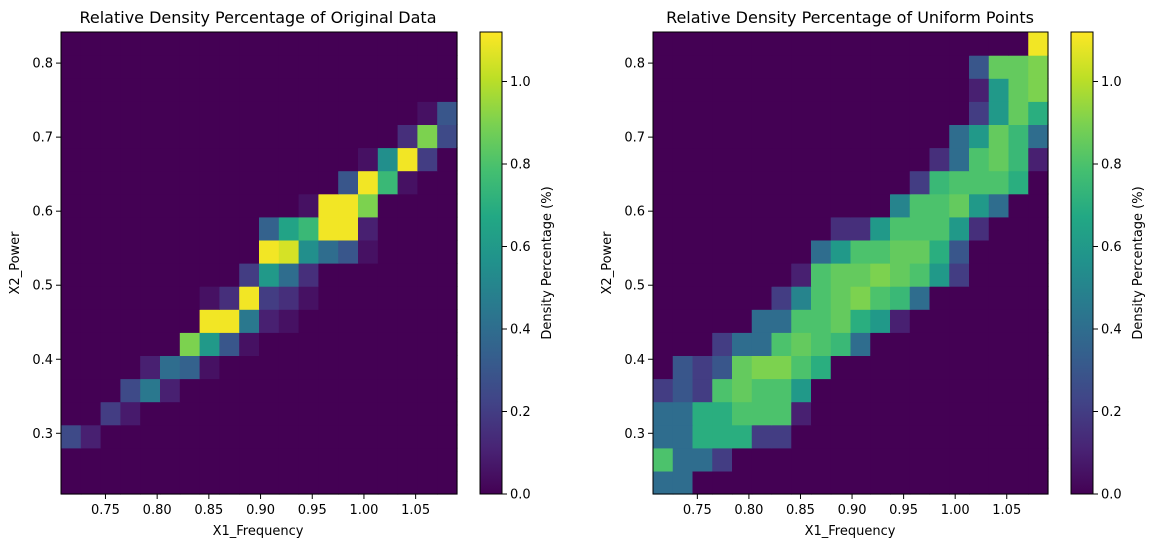  What do you see at coordinates (312, 510) in the screenshot?
I see `x-tick-label: 0.95` at bounding box center [312, 510].